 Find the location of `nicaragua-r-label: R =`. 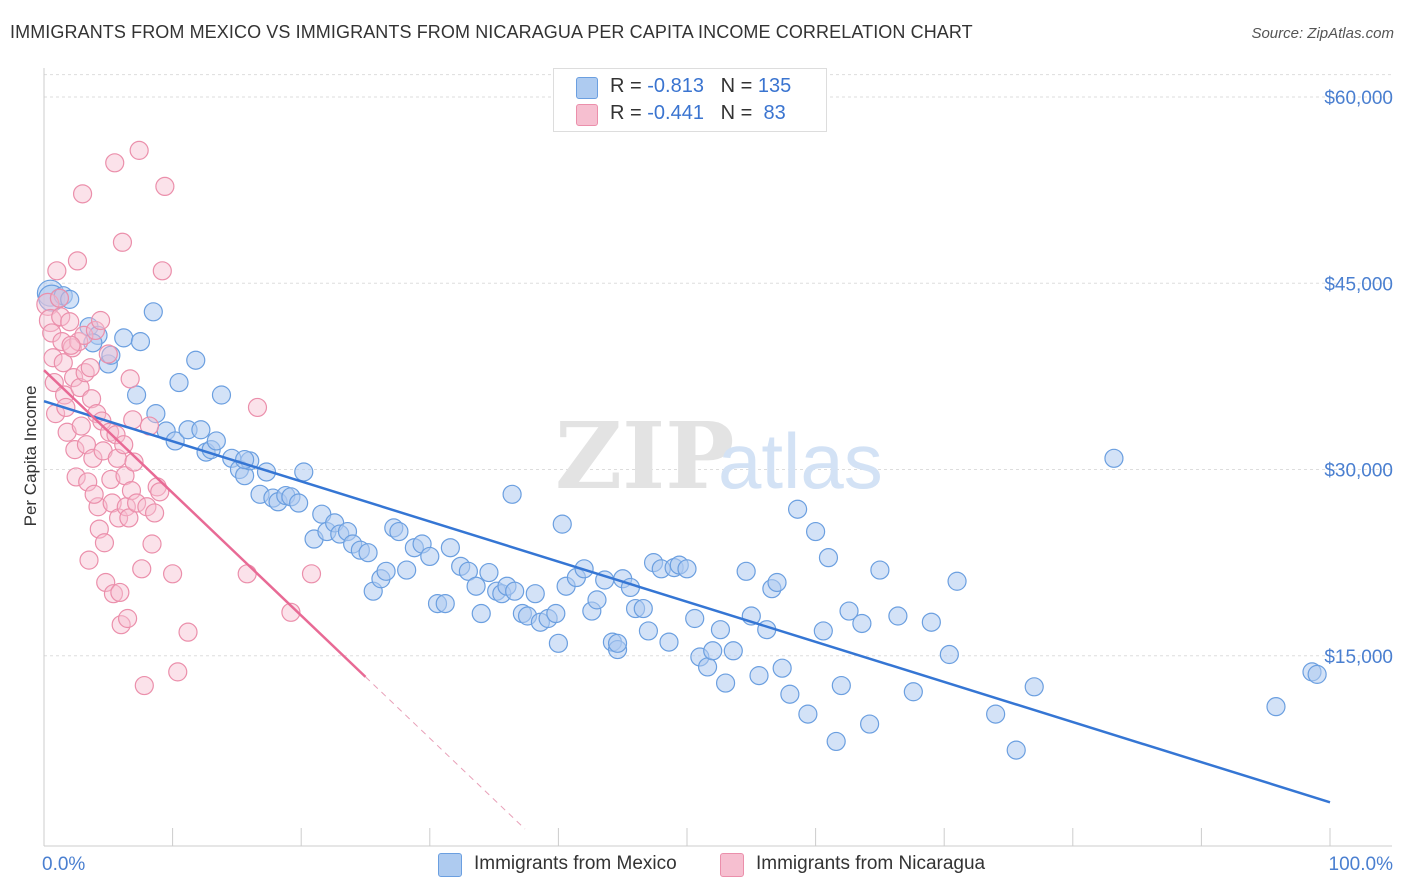

nicaragua-r-label: R = is located at coordinates (629, 113).